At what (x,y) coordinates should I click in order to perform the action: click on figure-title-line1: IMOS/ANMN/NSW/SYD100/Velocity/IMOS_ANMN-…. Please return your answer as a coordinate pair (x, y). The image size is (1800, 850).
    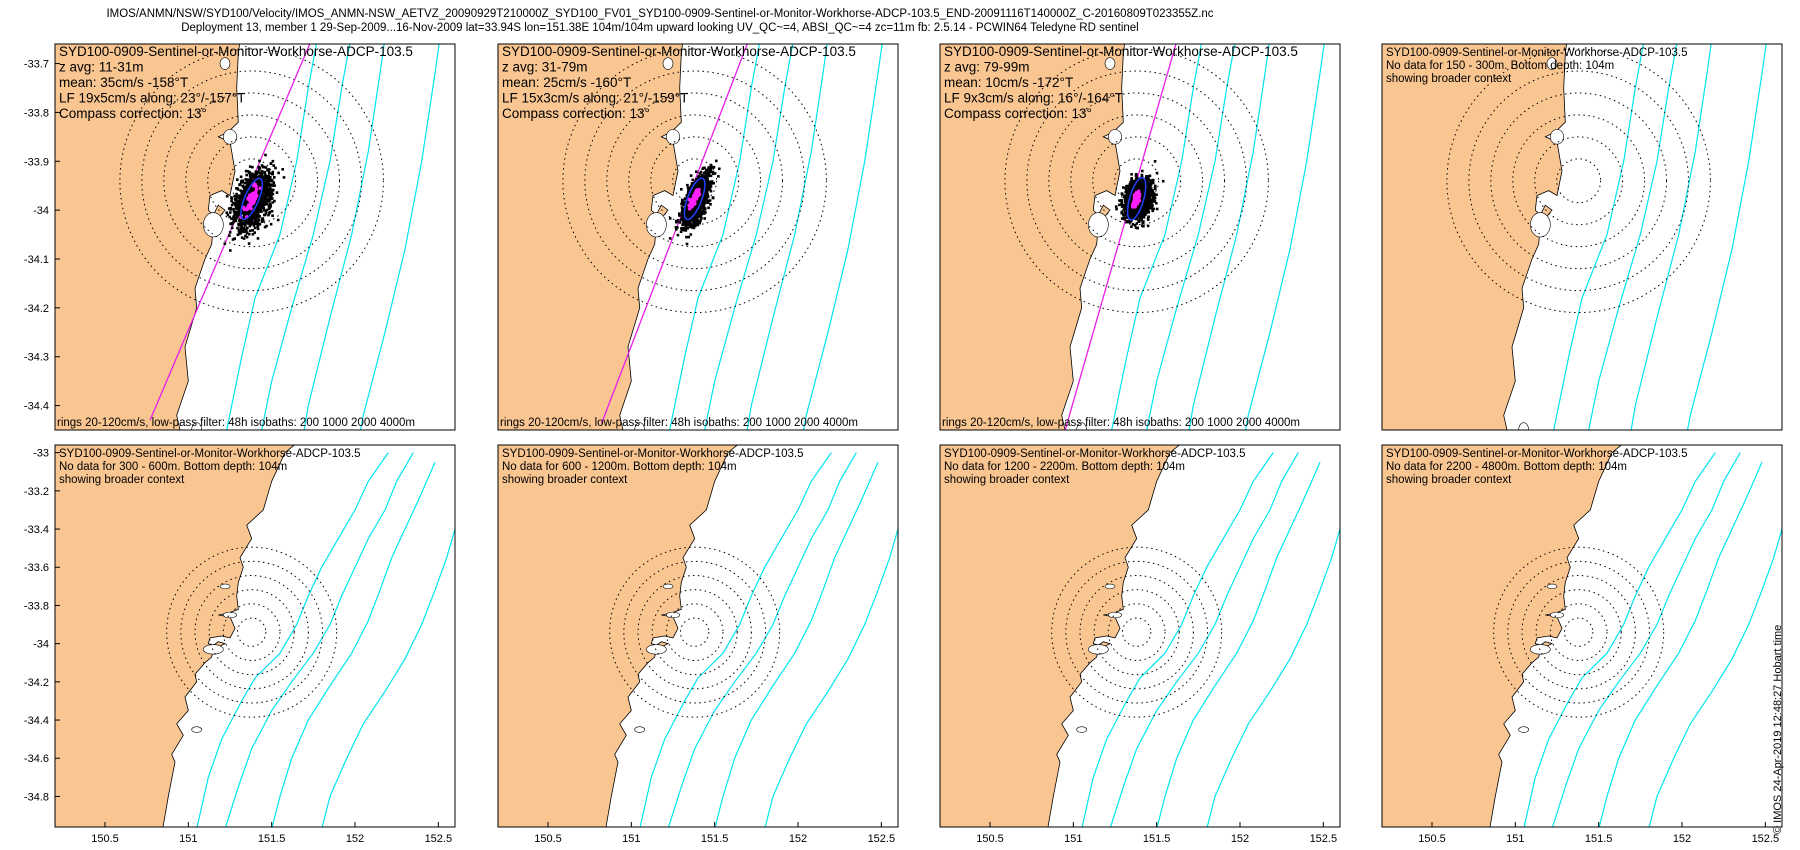
    Looking at the image, I should click on (660, 14).